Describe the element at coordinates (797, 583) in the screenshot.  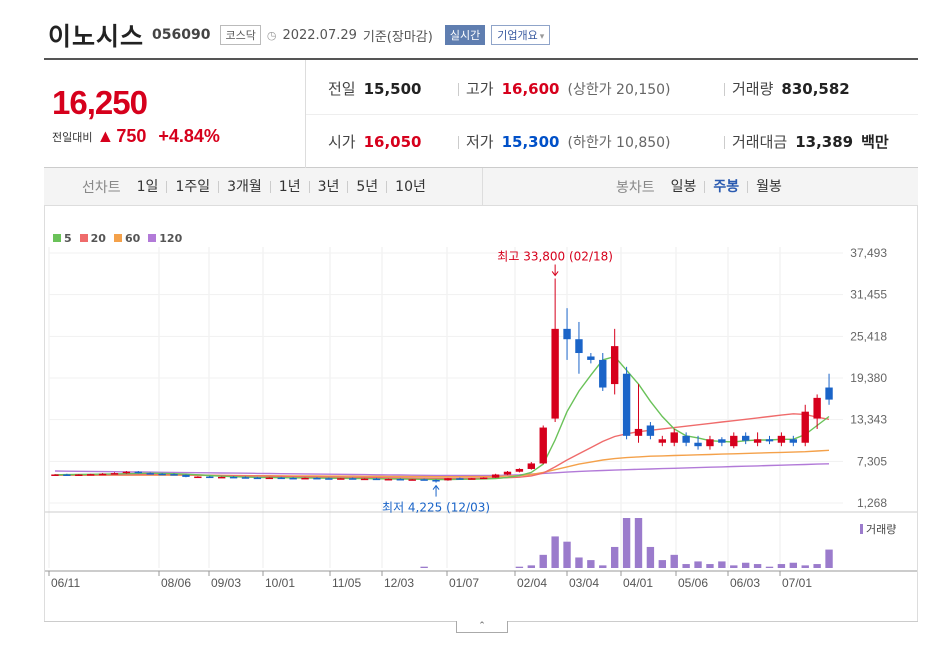
I see `x-tick-label: 07/01` at that location.